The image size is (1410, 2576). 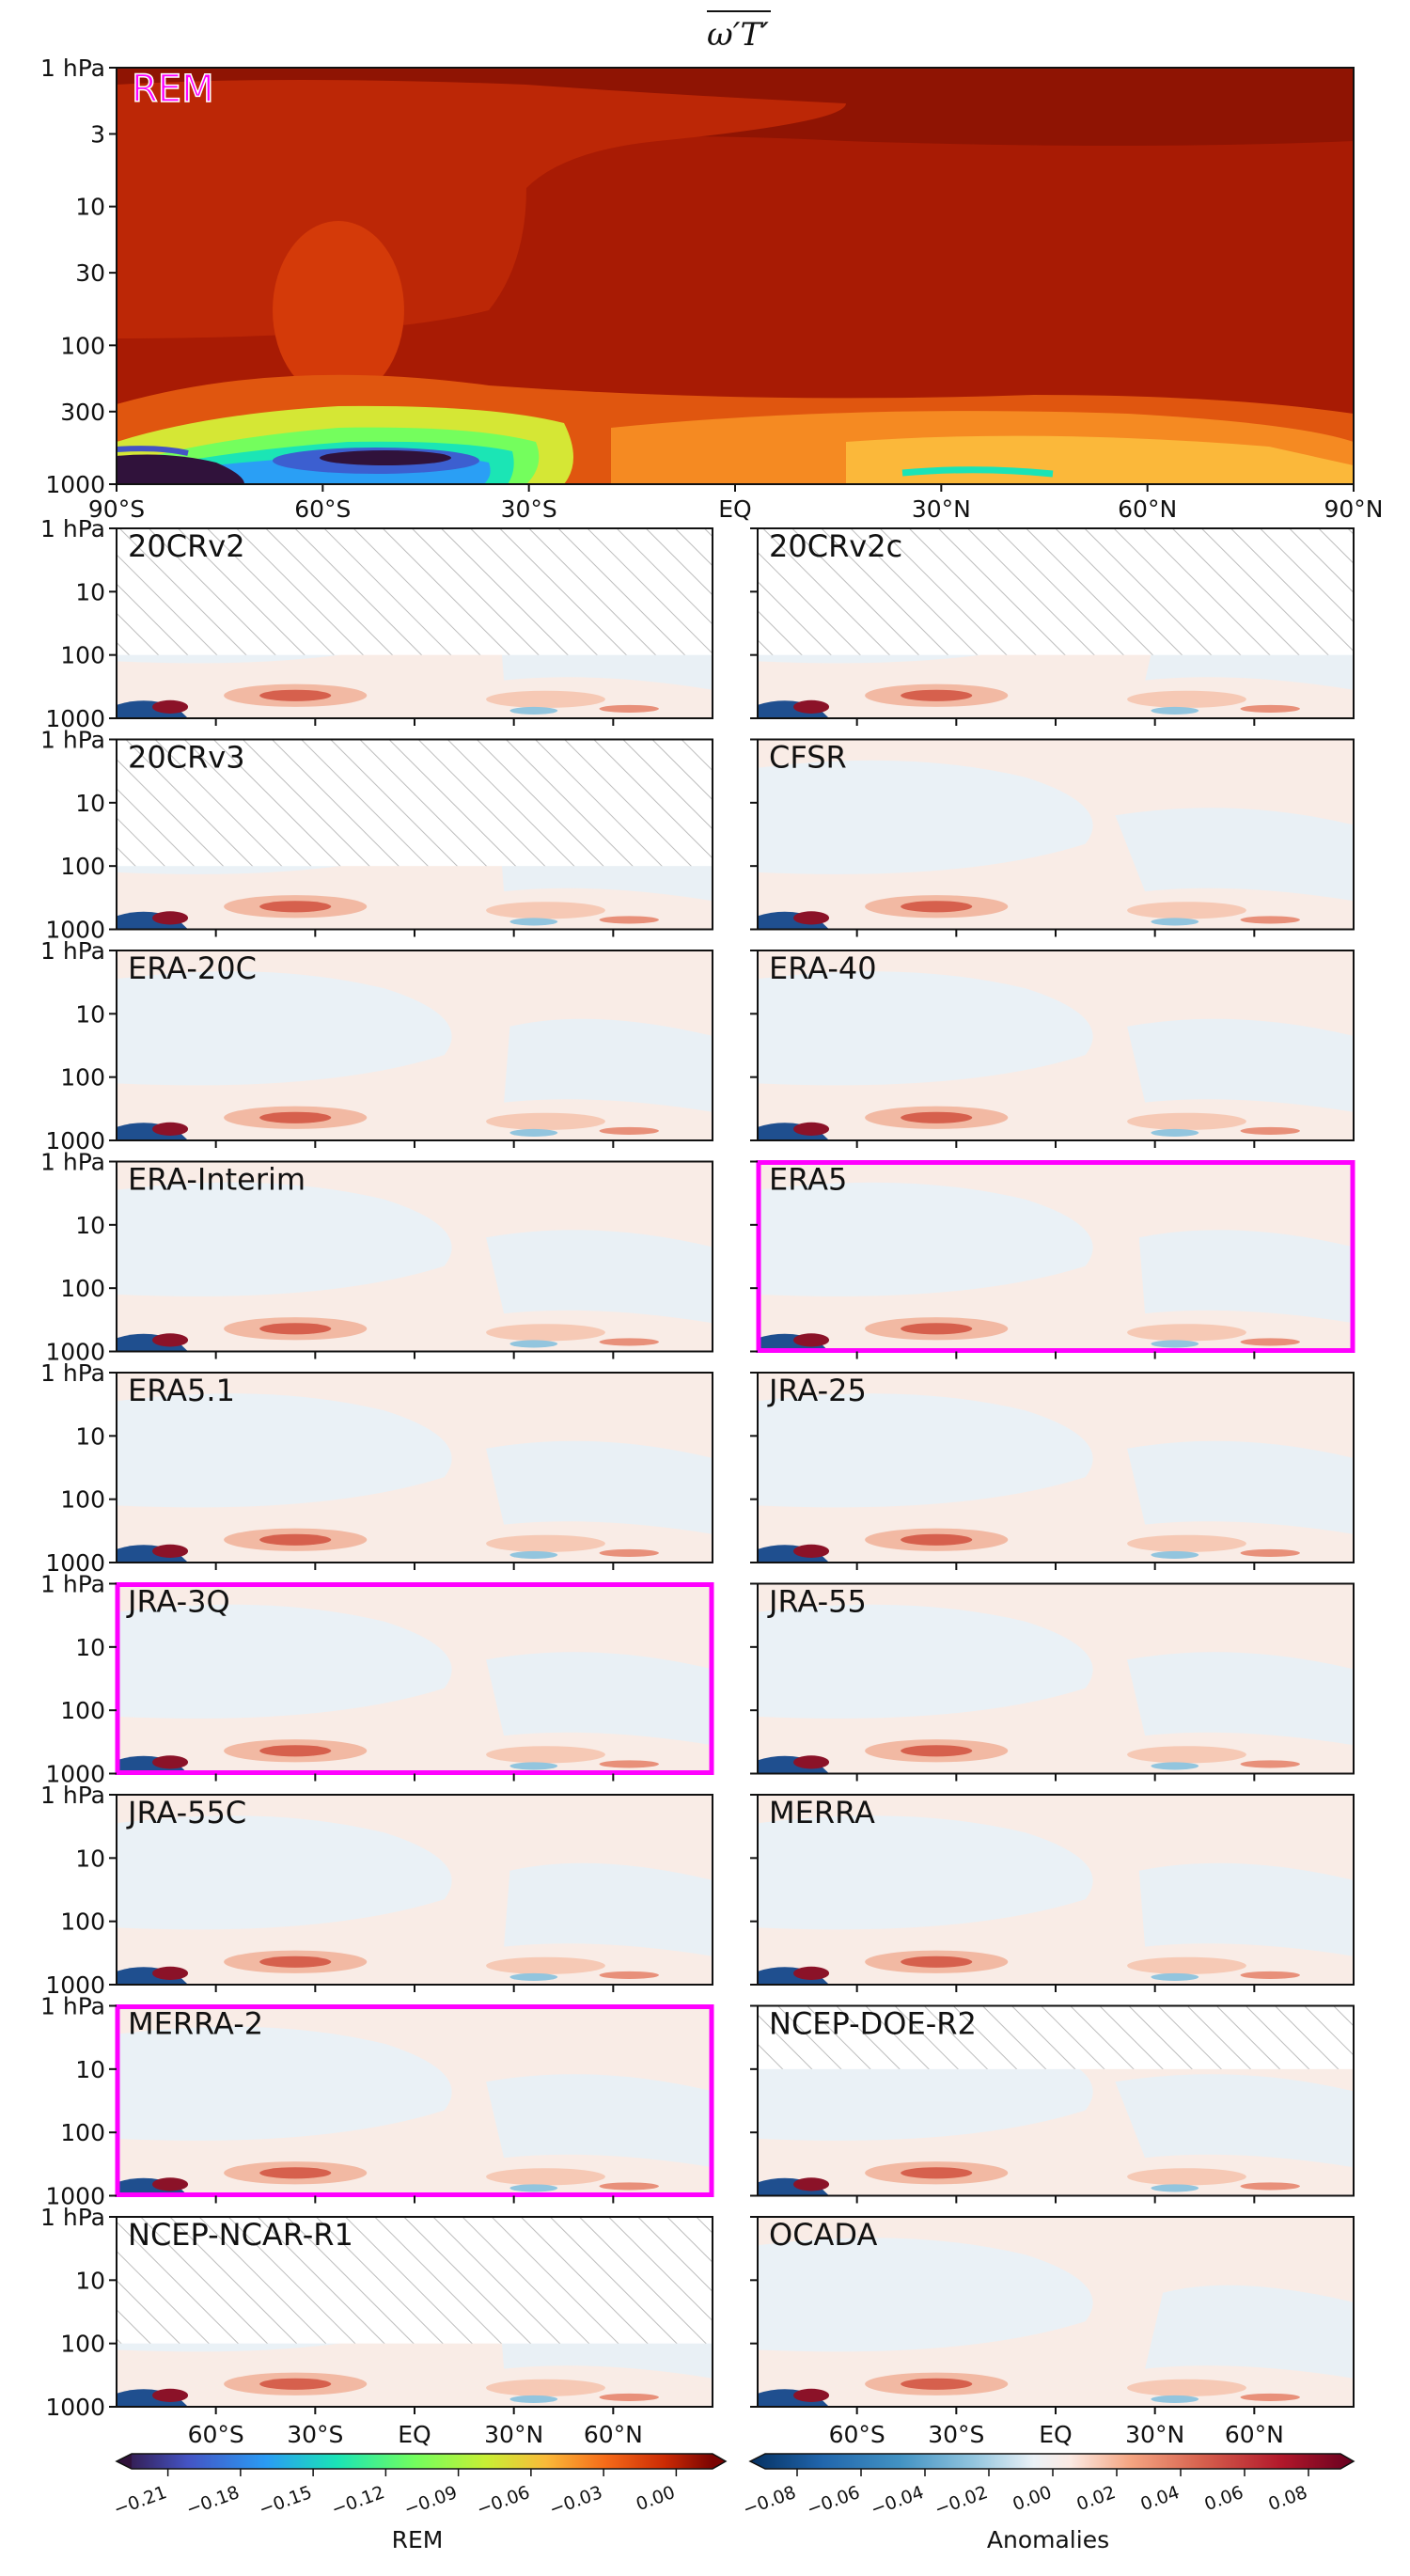 I want to click on panel-era-40-field, so click(x=1056, y=1045).